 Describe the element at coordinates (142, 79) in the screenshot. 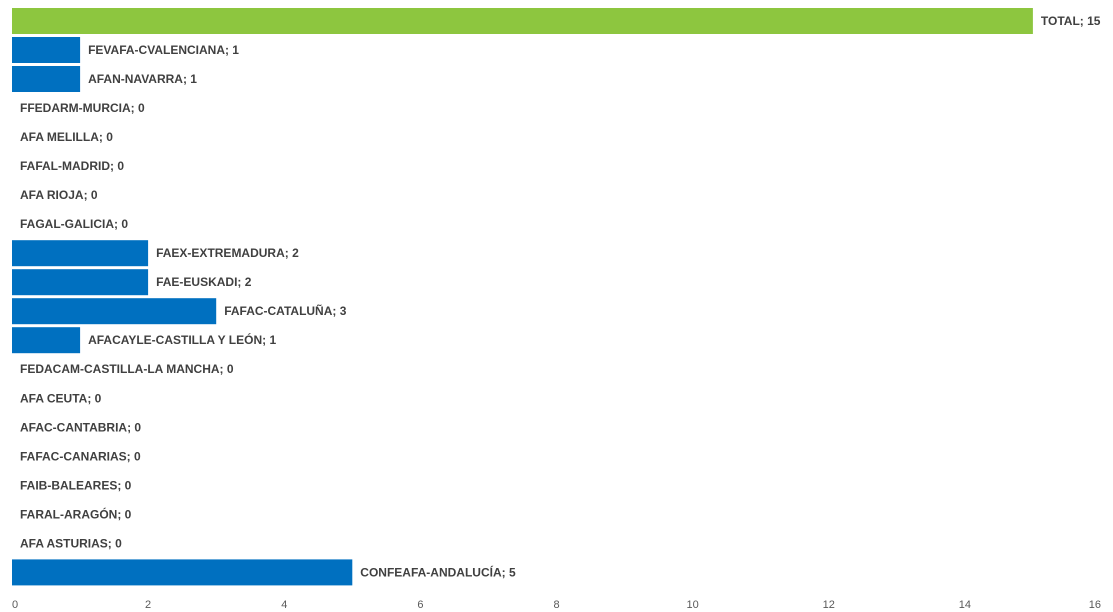

I see `data-label-2: AFAN-NAVARRA; 1` at that location.